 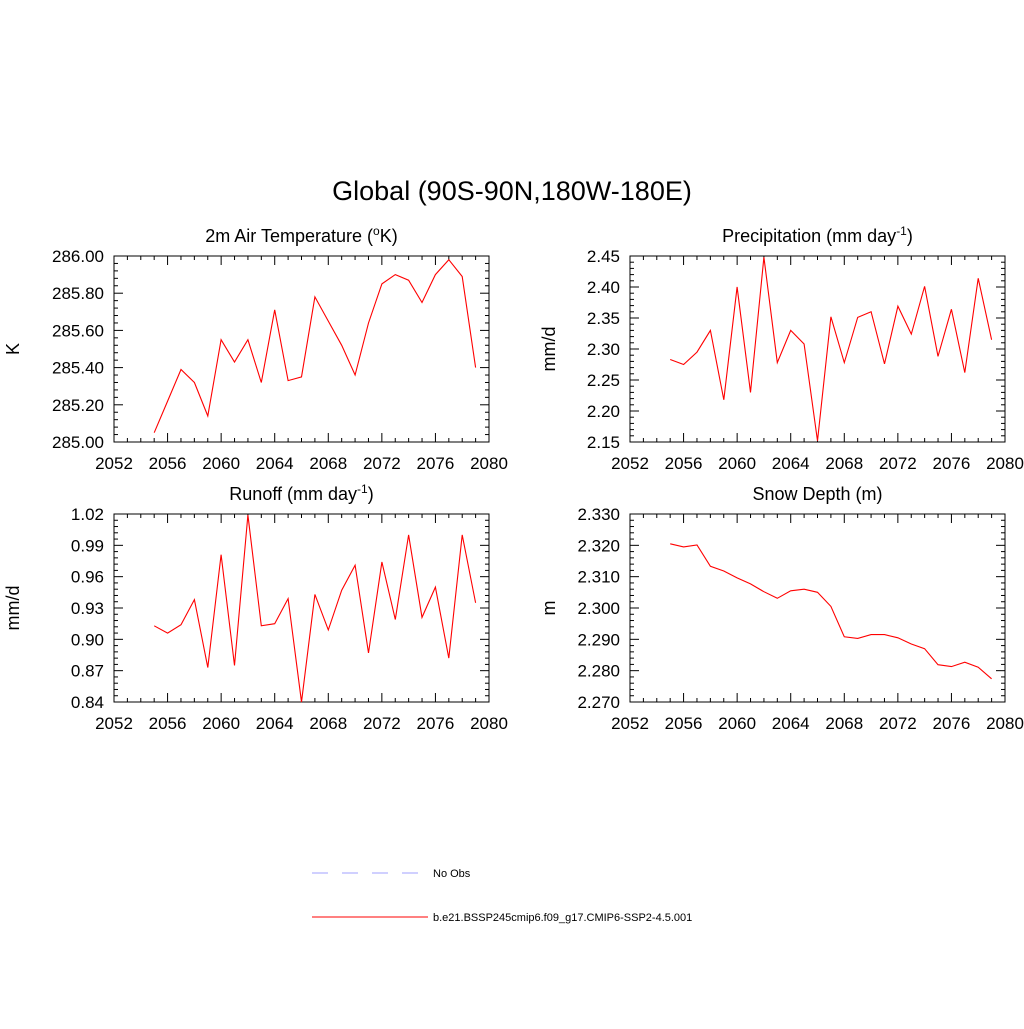 I want to click on y-tick-label: 2.280, so click(x=598, y=671).